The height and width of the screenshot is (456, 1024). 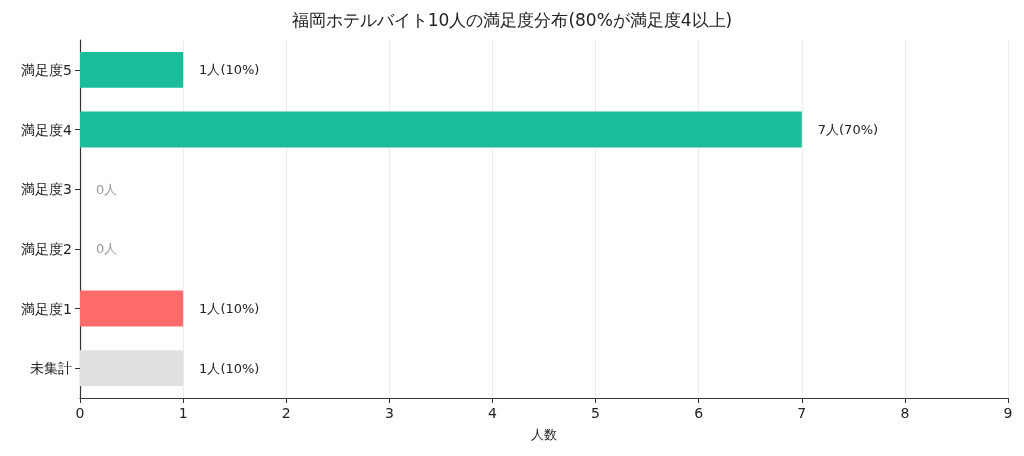 What do you see at coordinates (46, 308) in the screenshot?
I see `y-tick-label: 満足度1` at bounding box center [46, 308].